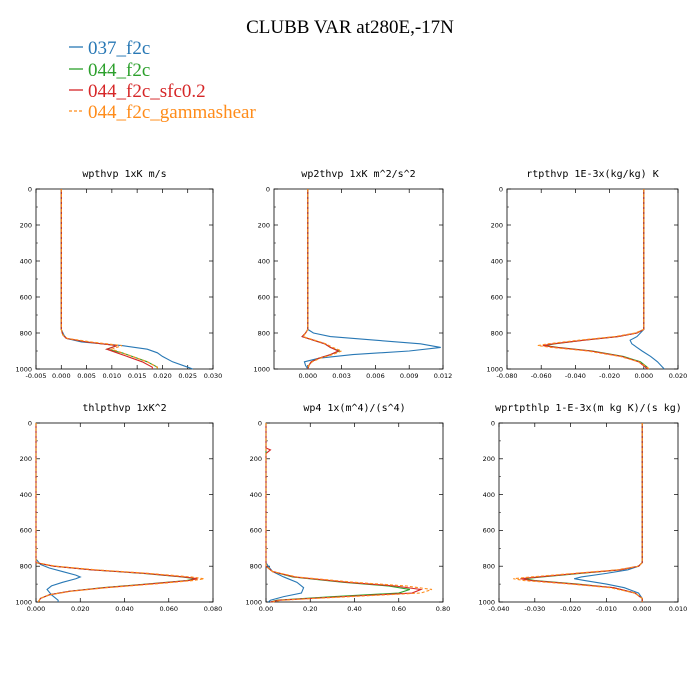  What do you see at coordinates (266, 609) in the screenshot?
I see `x-tick-label: 0.00` at bounding box center [266, 609].